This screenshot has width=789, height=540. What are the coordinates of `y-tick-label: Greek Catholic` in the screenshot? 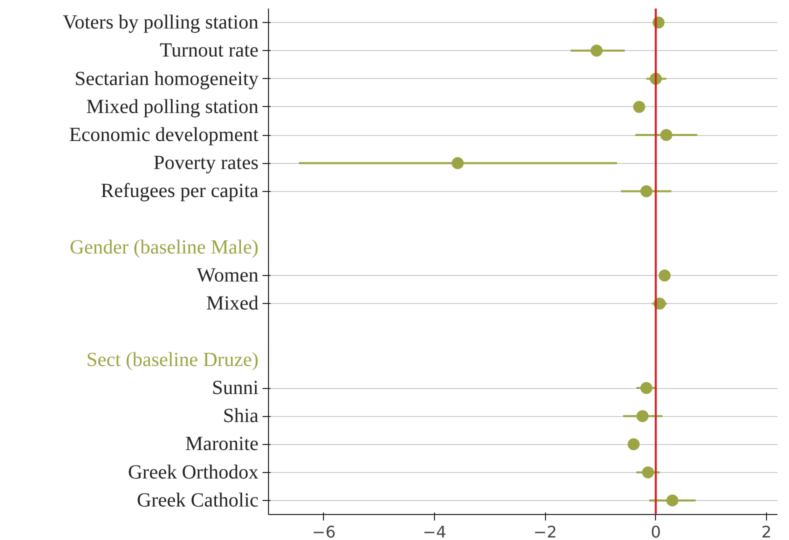 It's located at (197, 500).